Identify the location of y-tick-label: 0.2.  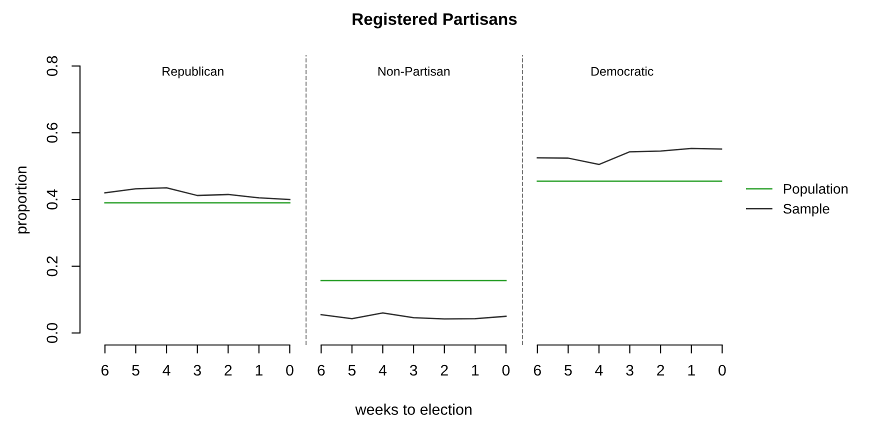
(52, 266).